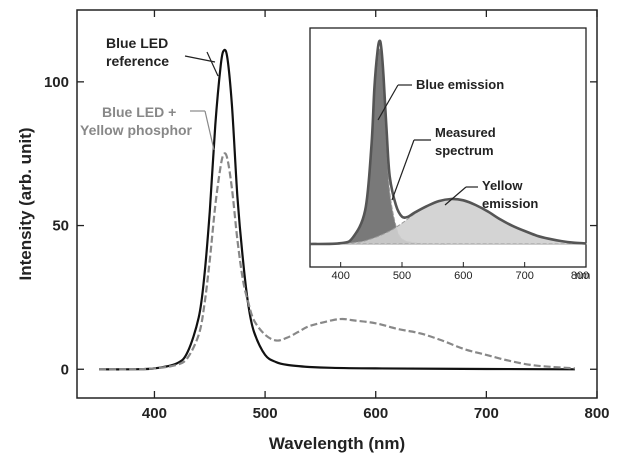  Describe the element at coordinates (464, 150) in the screenshot. I see `inset-annotation-measured-line2: spectrum` at that location.